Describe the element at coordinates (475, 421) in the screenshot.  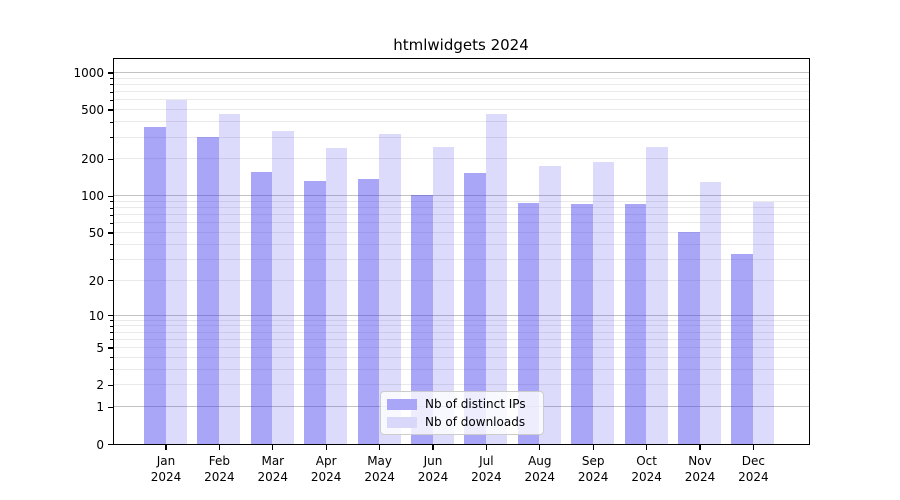
I see `legend-label: Nb of downloads` at that location.